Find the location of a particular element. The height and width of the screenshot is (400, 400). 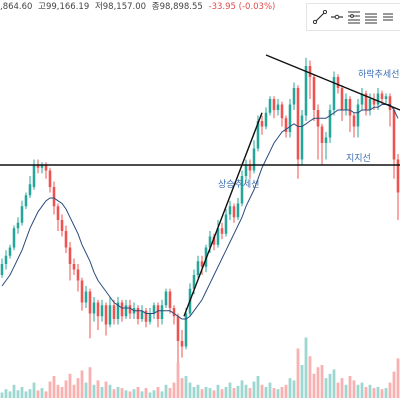

ohlc-close: 종98,898.55 is located at coordinates (177, 7).